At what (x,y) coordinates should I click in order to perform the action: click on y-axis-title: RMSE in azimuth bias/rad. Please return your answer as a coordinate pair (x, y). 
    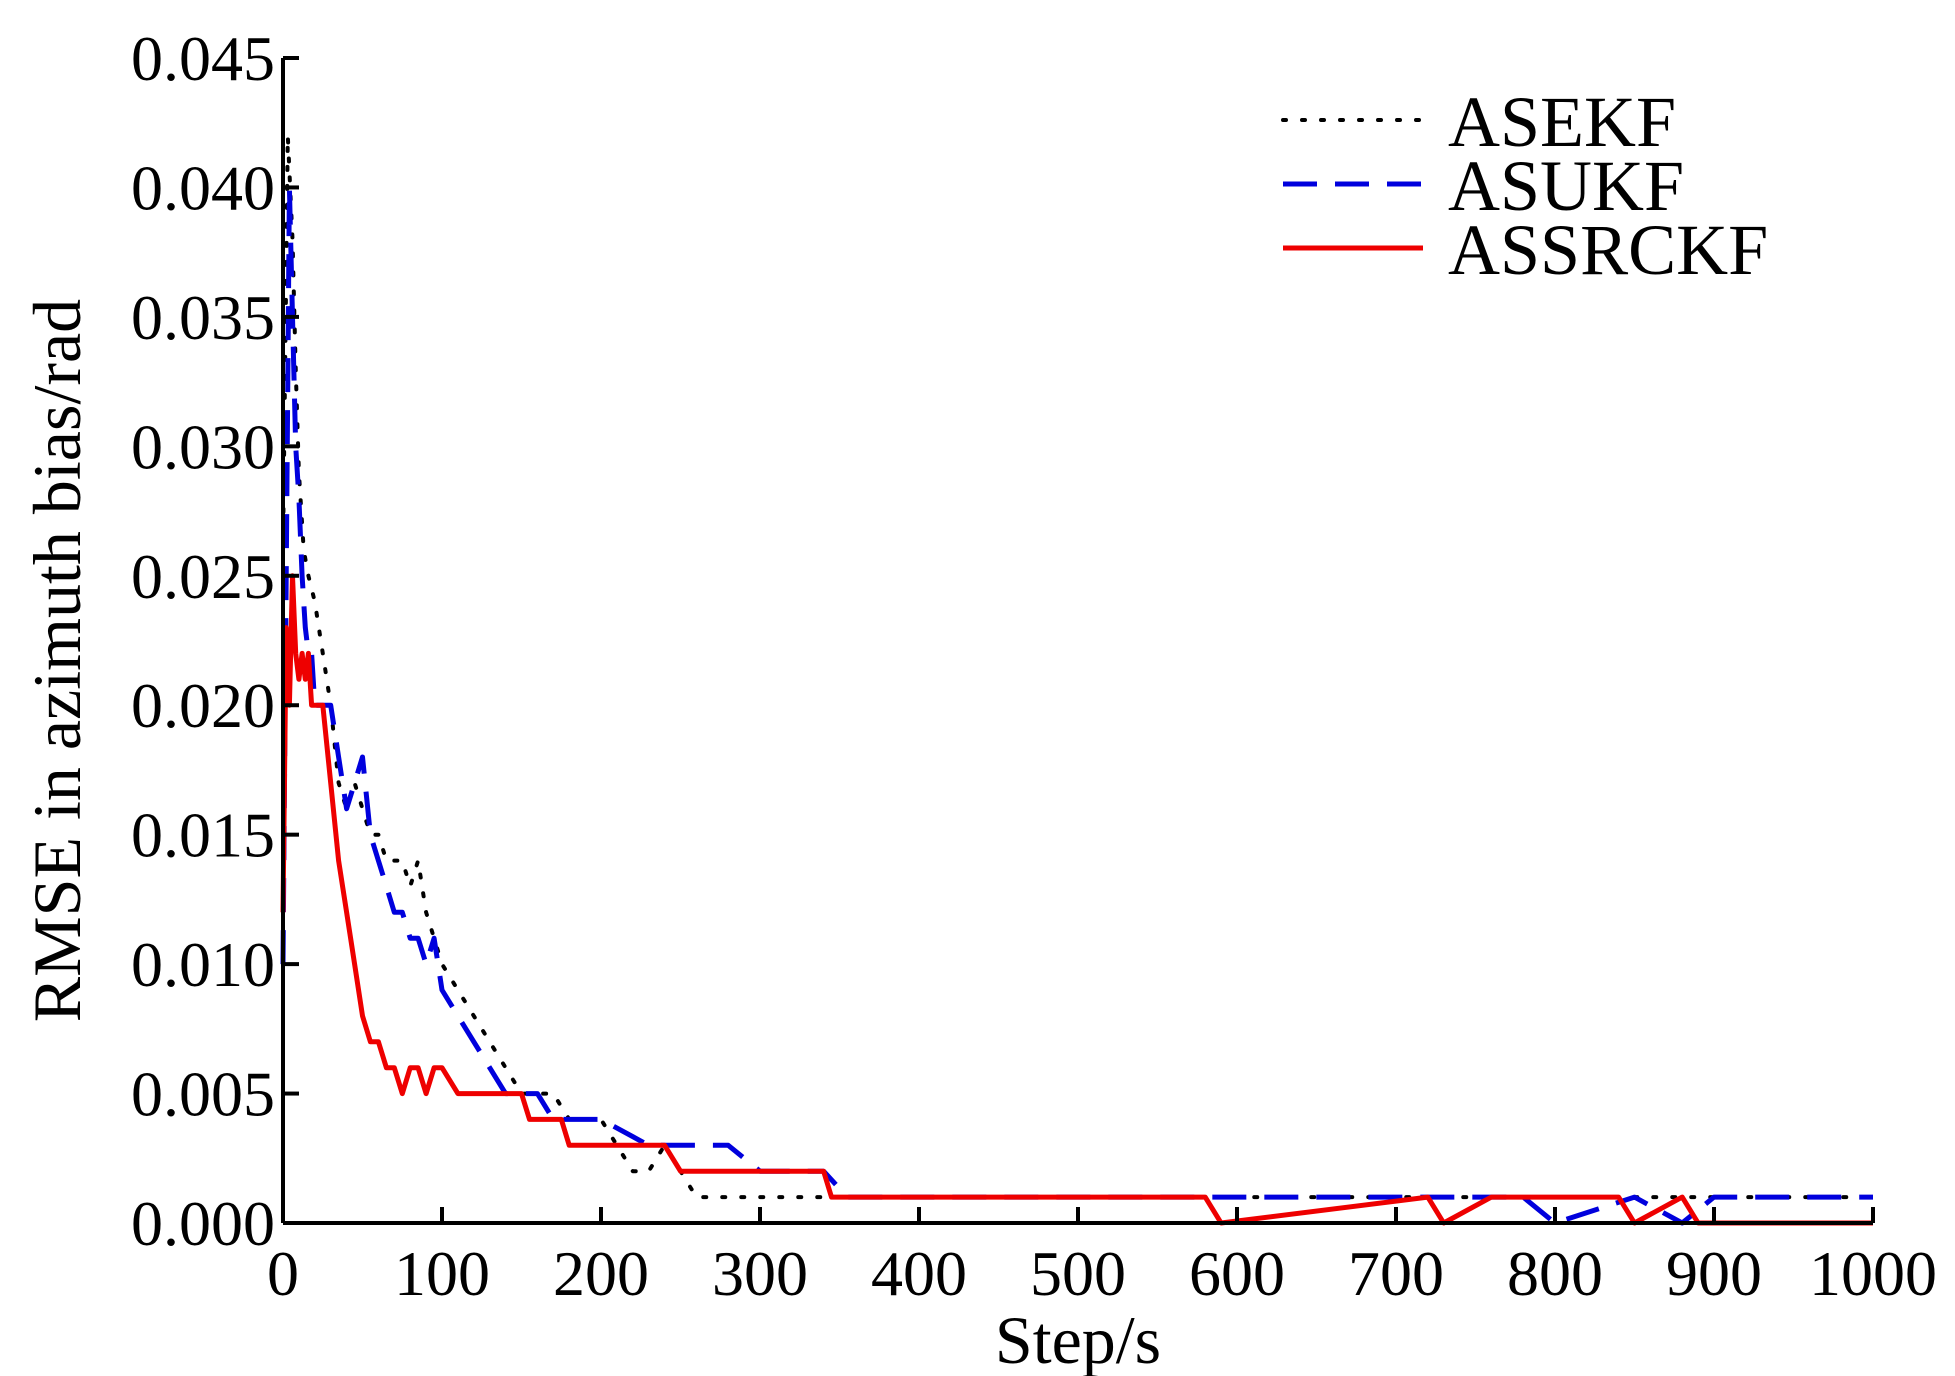
    Looking at the image, I should click on (57, 660).